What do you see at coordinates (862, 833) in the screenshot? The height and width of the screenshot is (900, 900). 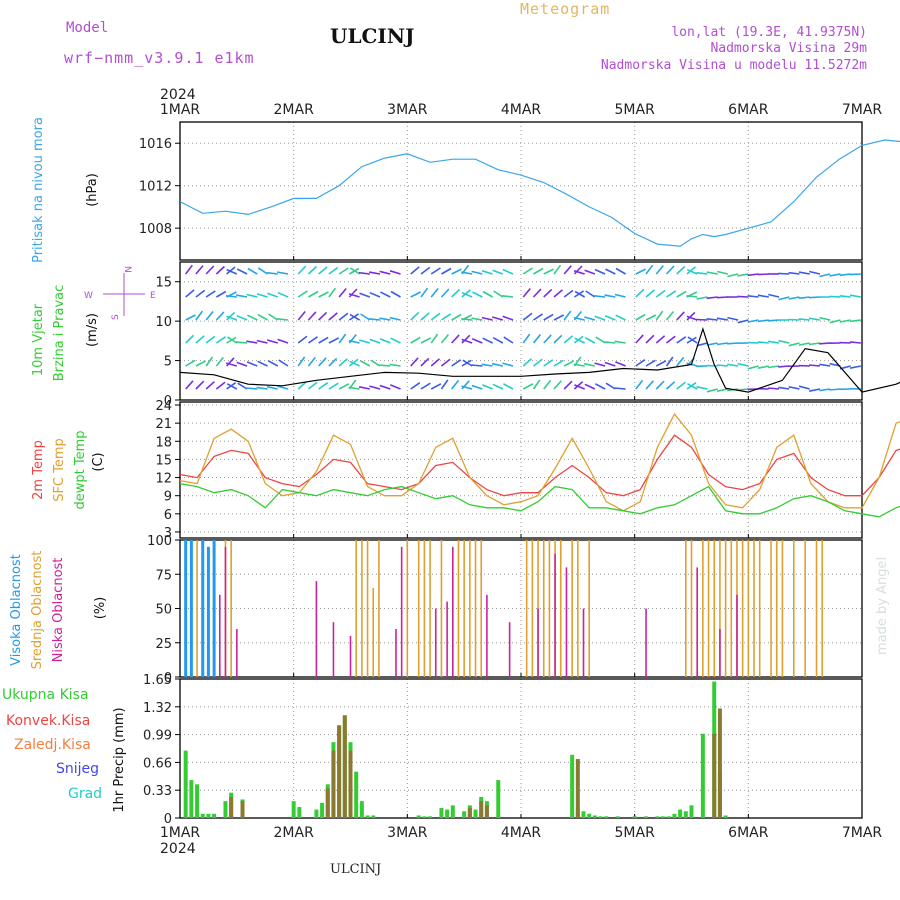 I see `date-label-bottom: 7MAR` at bounding box center [862, 833].